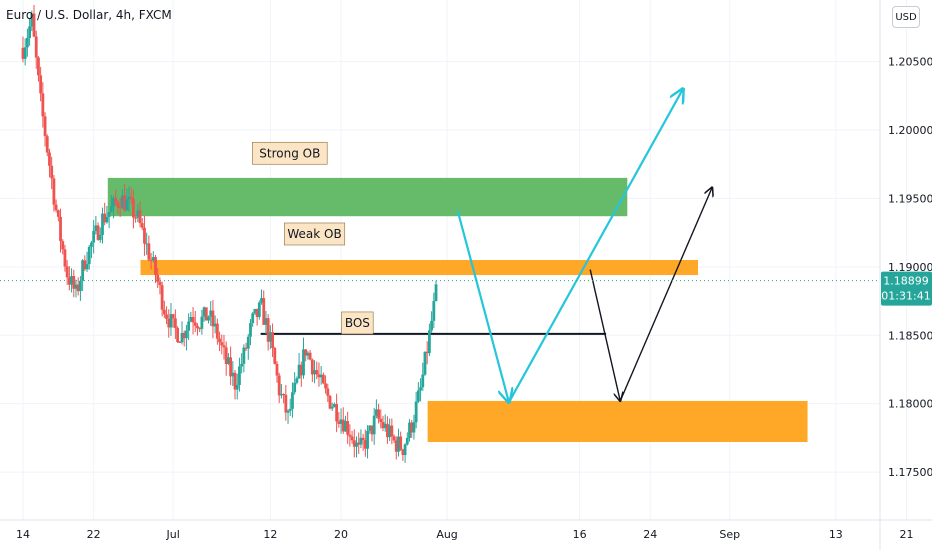  Describe the element at coordinates (314, 234) in the screenshot. I see `zone-label: Weak OB` at that location.